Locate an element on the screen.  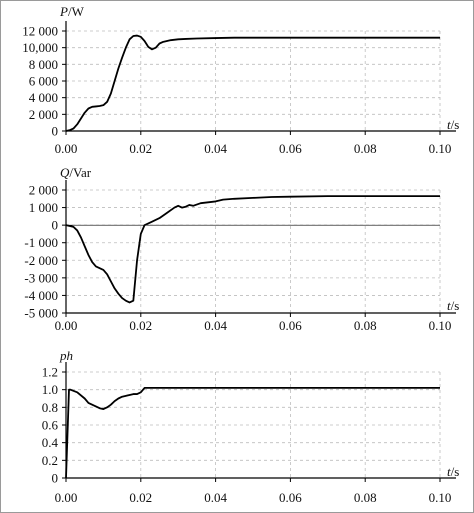
y-axis-label: P/W is located at coordinates (72, 11).